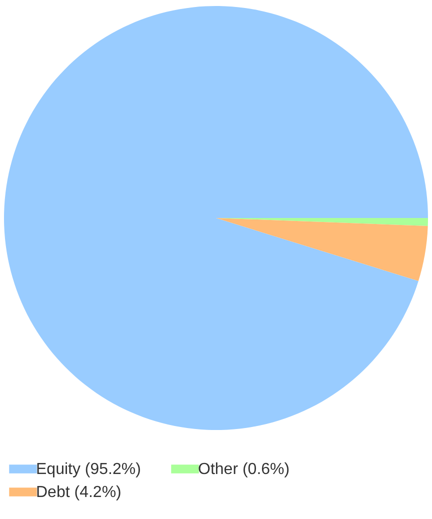 The width and height of the screenshot is (432, 519). What do you see at coordinates (88, 469) in the screenshot?
I see `legend-label: Equity (95.2%)` at bounding box center [88, 469].